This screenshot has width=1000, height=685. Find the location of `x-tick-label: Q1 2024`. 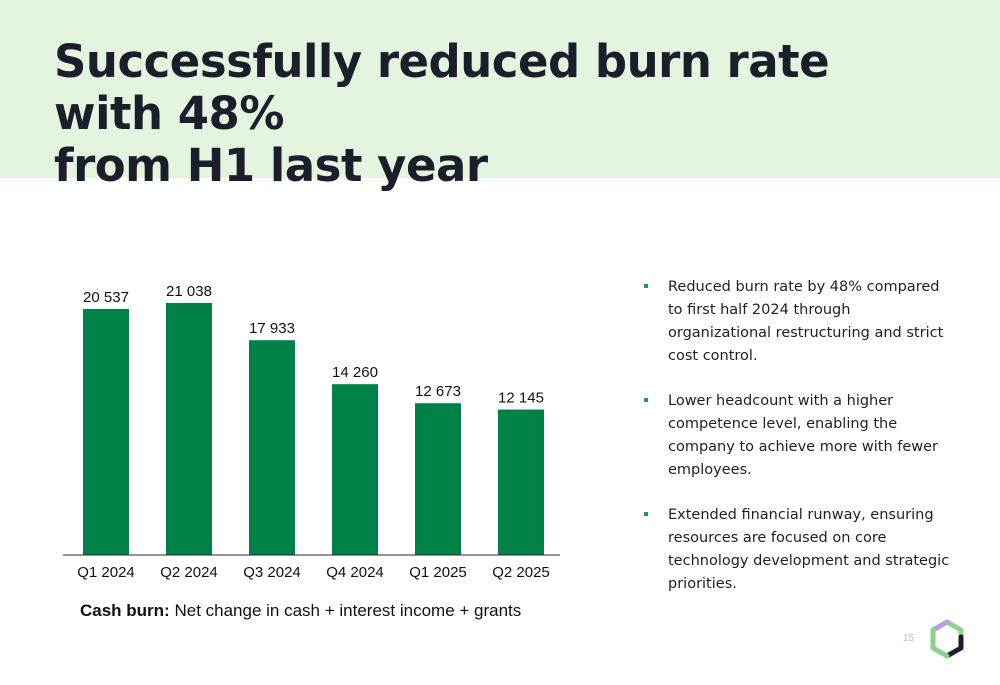

x-tick-label: Q1 2024 is located at coordinates (106, 572).